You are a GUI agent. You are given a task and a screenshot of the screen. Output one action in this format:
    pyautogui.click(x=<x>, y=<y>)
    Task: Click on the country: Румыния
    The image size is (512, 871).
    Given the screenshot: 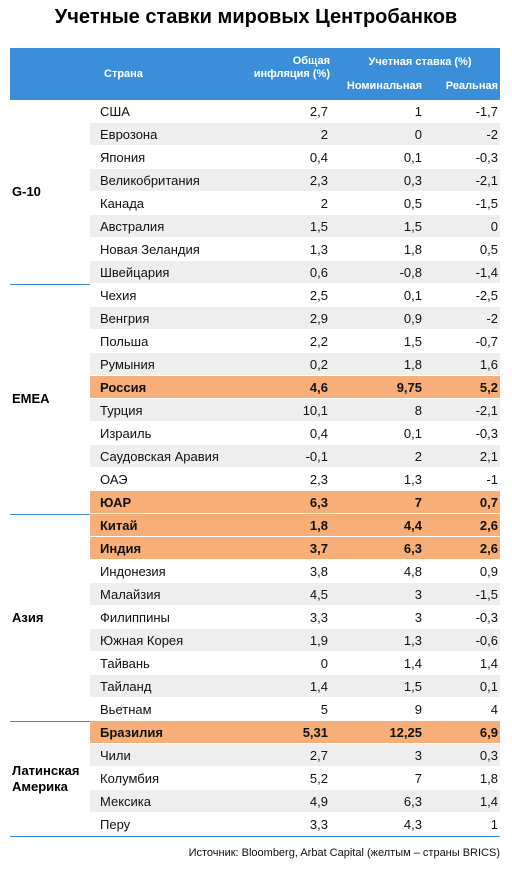 What is the action you would take?
    pyautogui.click(x=127, y=364)
    